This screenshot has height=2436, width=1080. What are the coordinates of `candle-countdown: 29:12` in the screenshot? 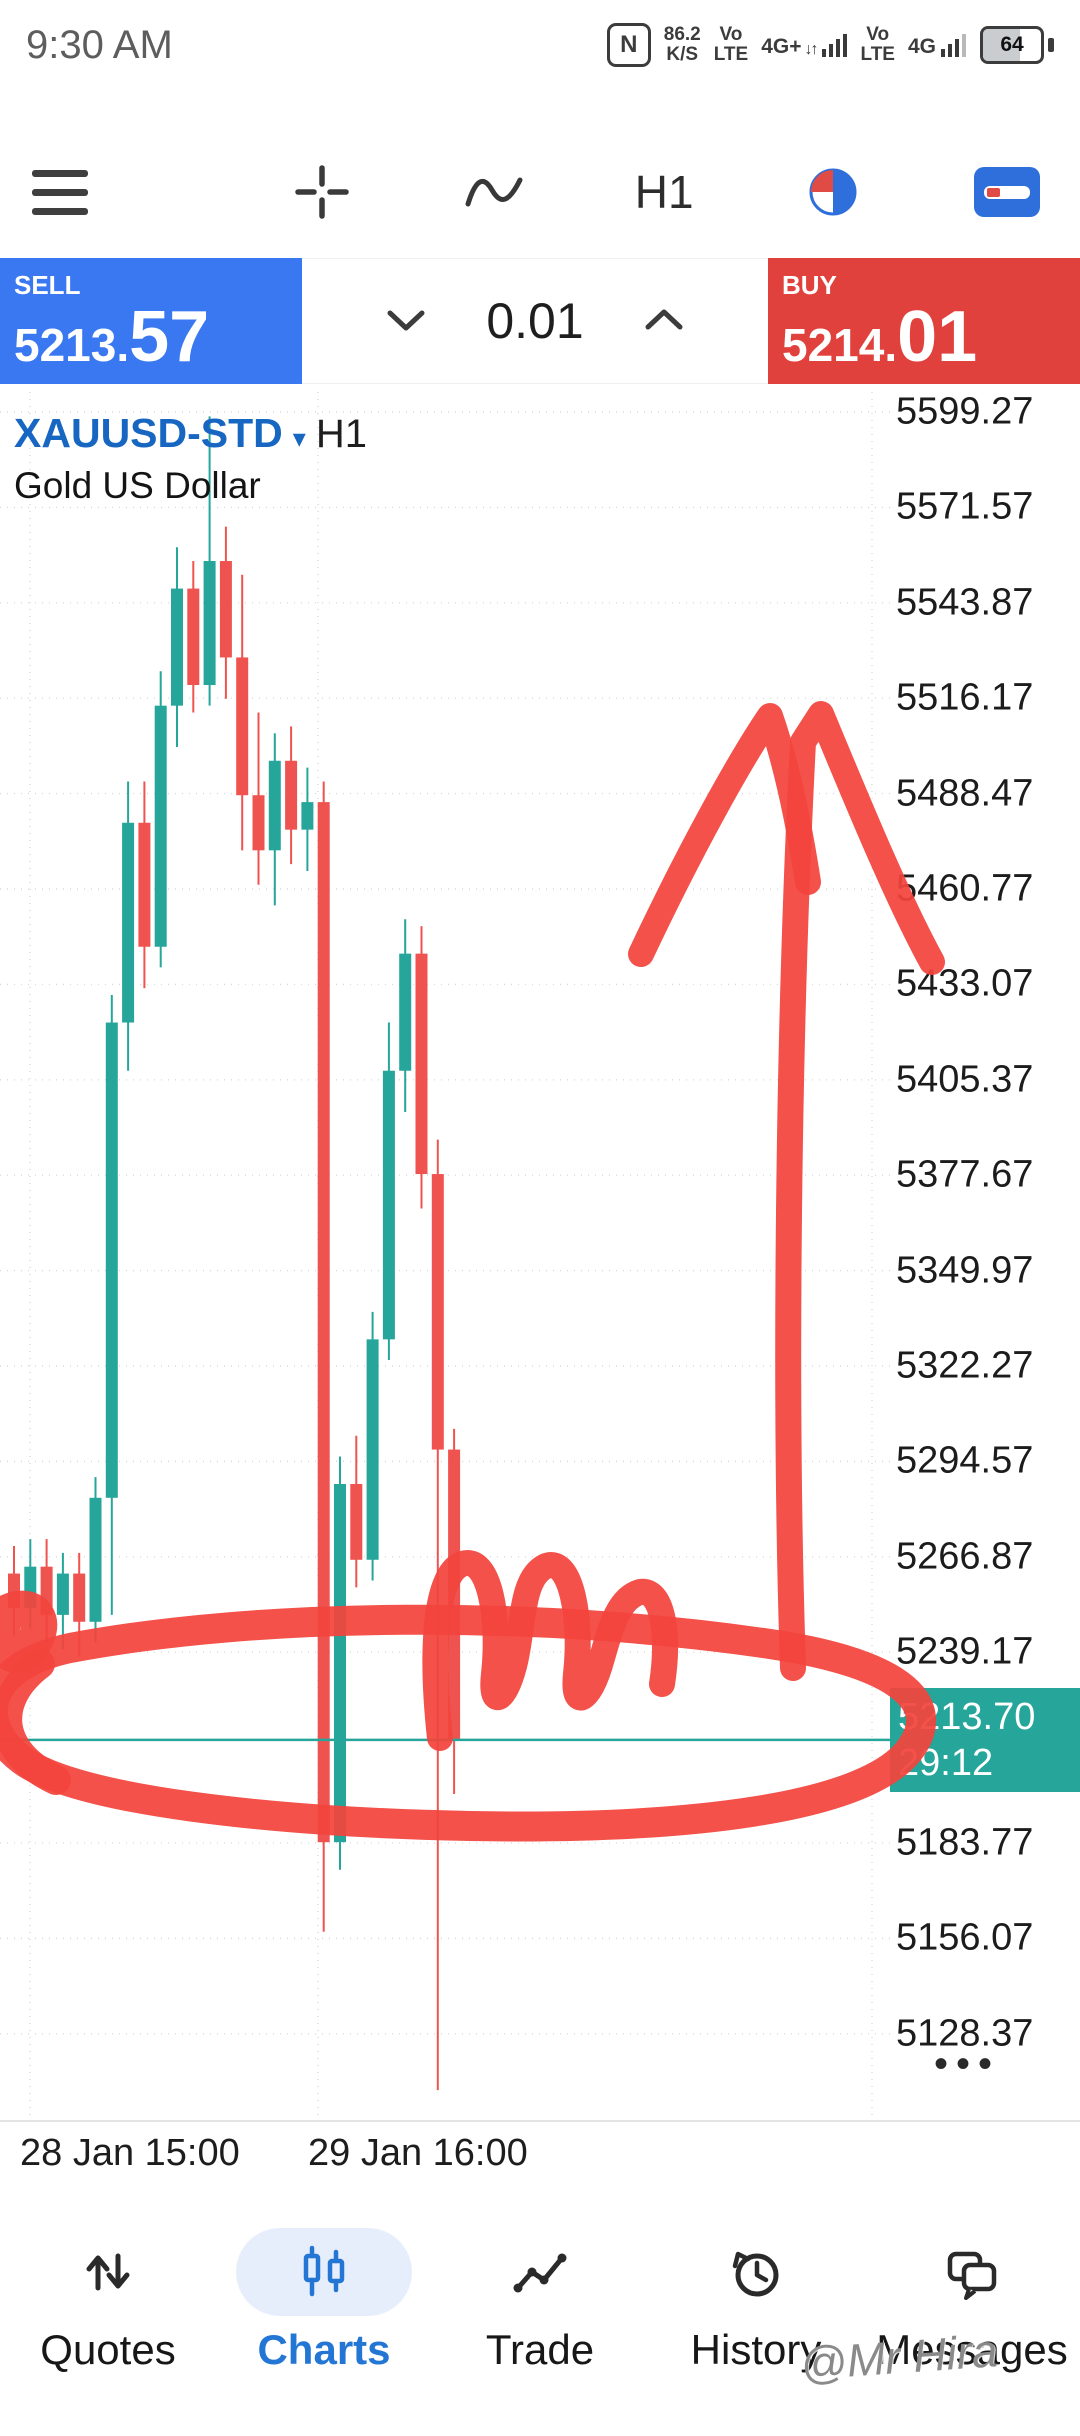 It's located at (946, 1762).